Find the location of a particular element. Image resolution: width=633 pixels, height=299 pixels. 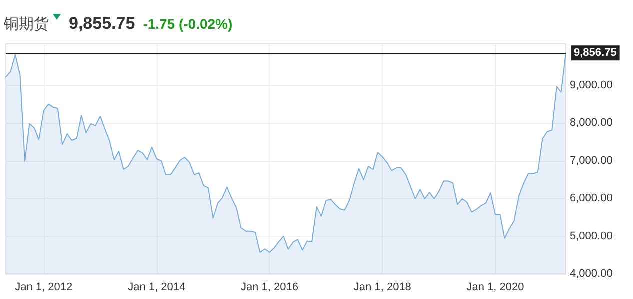

y-tick-label: 4,000.00 is located at coordinates (591, 274).